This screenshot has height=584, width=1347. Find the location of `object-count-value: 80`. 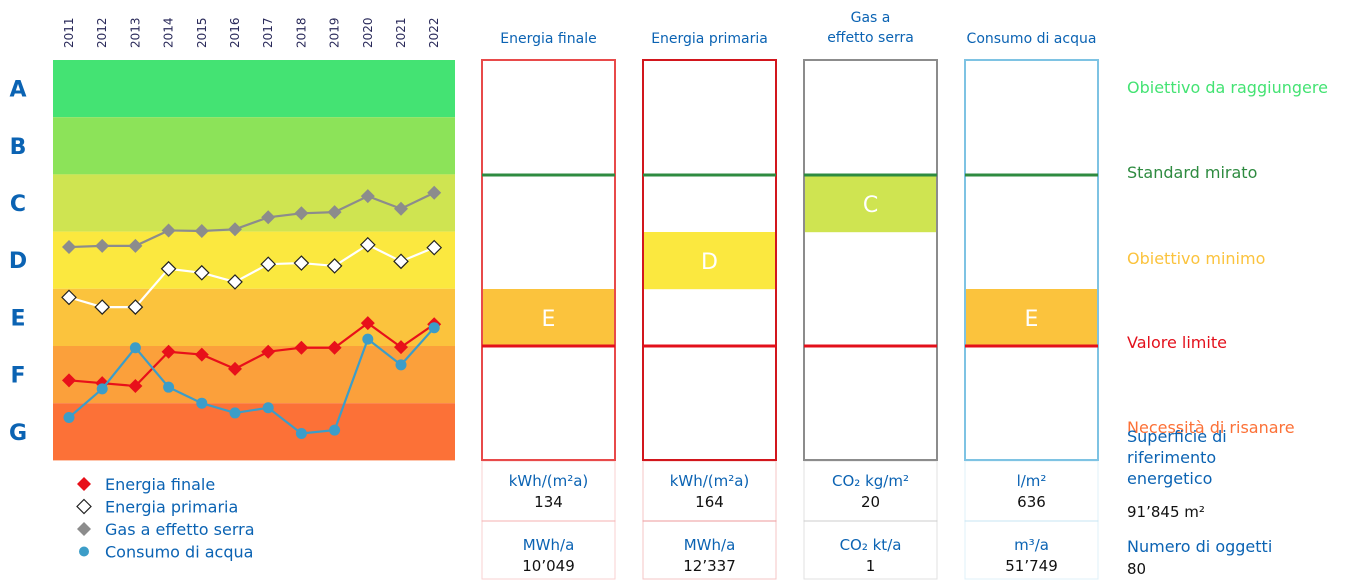

object-count-value: 80 is located at coordinates (1136, 569).